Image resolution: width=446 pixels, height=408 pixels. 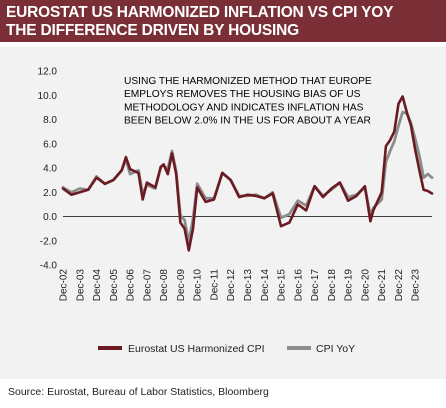 What do you see at coordinates (265, 285) in the screenshot?
I see `x-tick-label: Dec-14` at bounding box center [265, 285].